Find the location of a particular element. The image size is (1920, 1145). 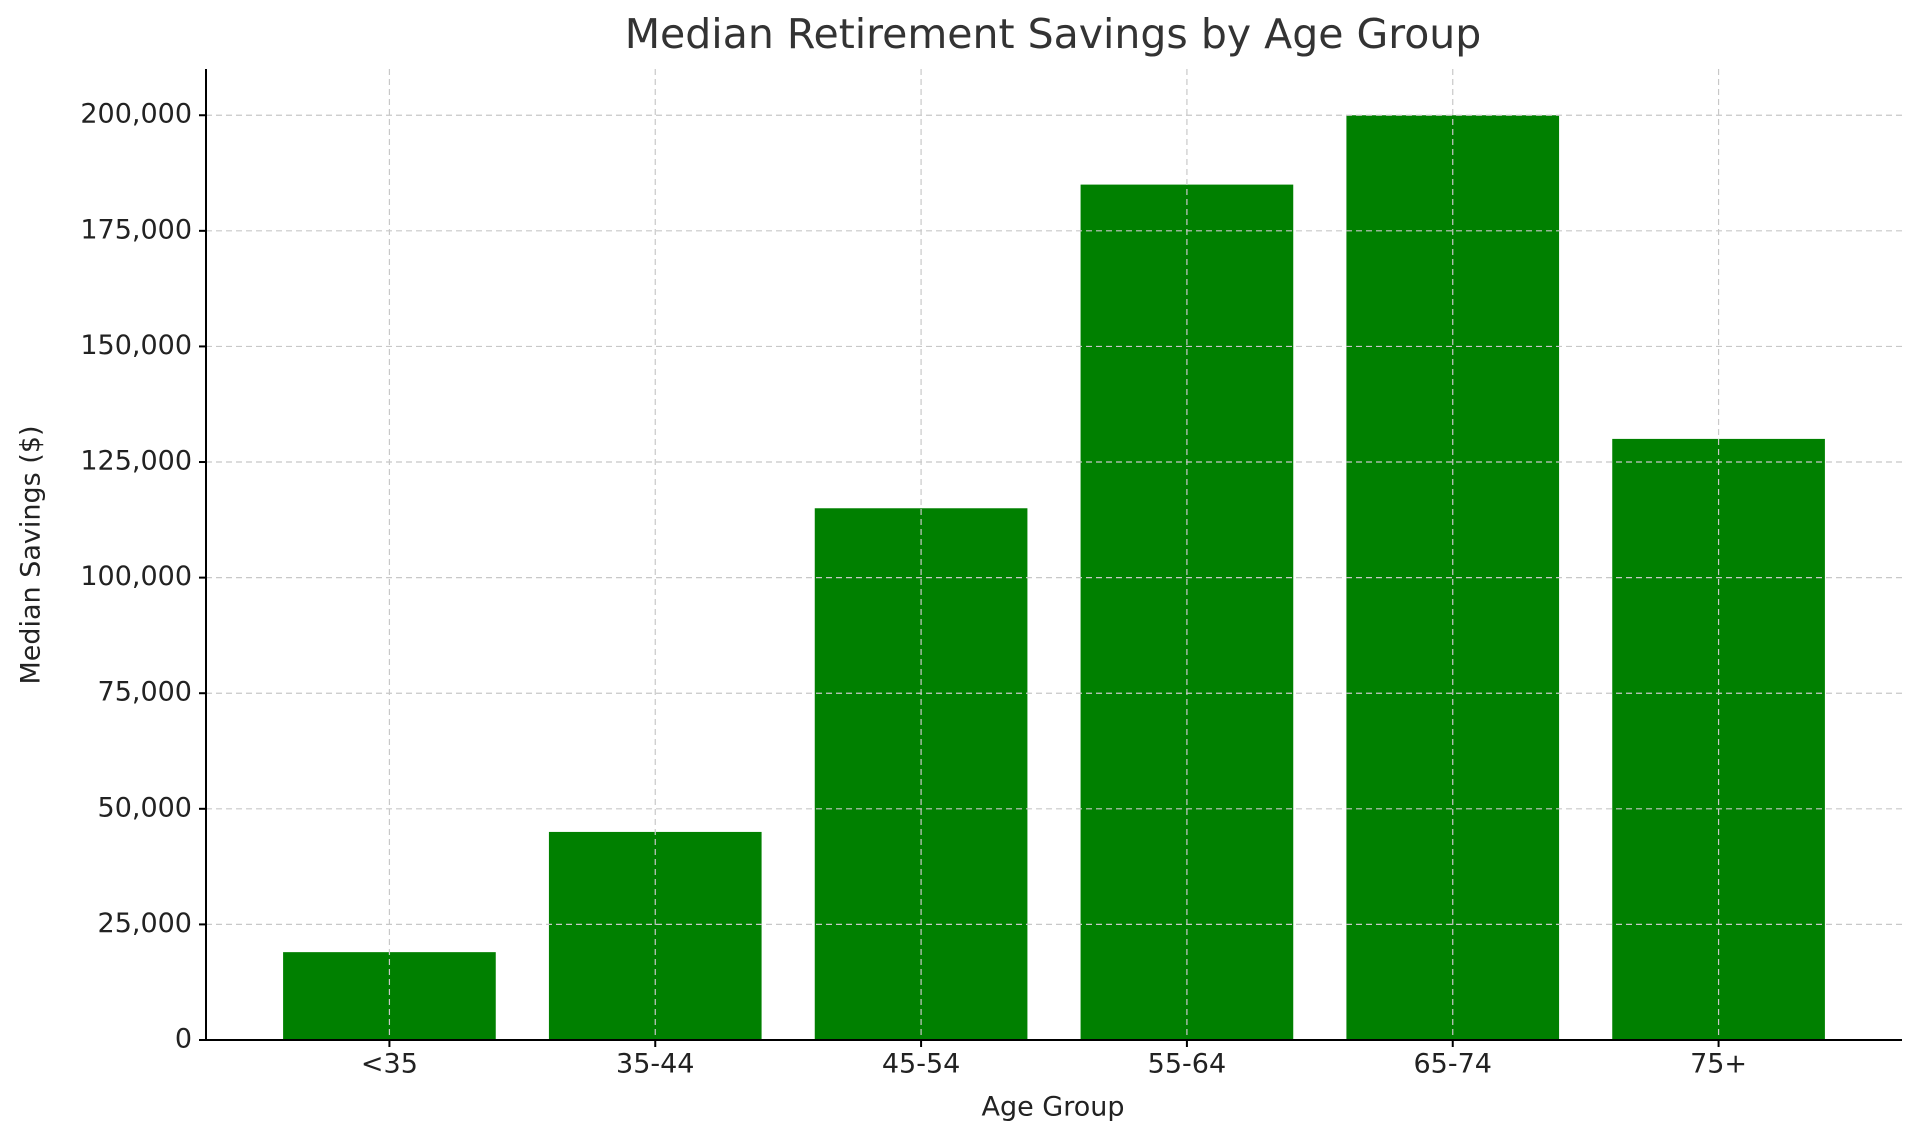

y-tick-label: 150,000 is located at coordinates (136, 345).